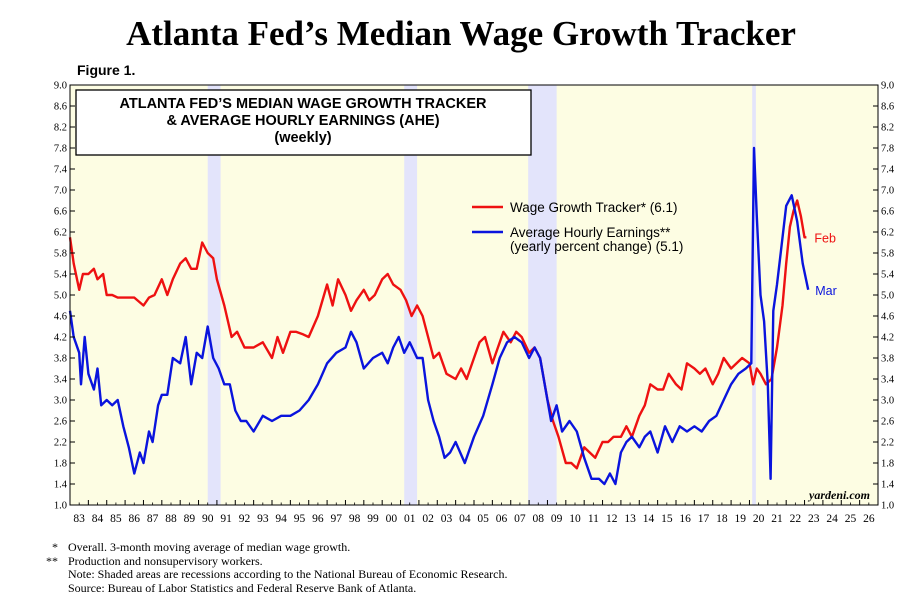 The width and height of the screenshot is (922, 608). I want to click on x-tick-label: 23, so click(814, 519).